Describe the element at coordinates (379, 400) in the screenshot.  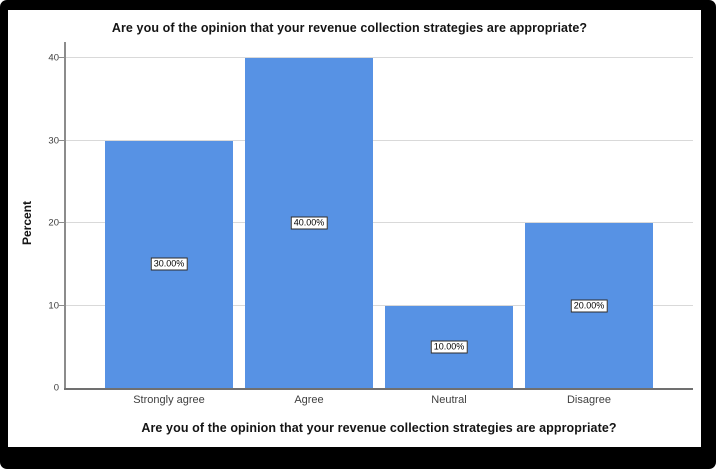
I see `x-axis-category-labels: Strongly agree Agree Neutral Disagree` at that location.